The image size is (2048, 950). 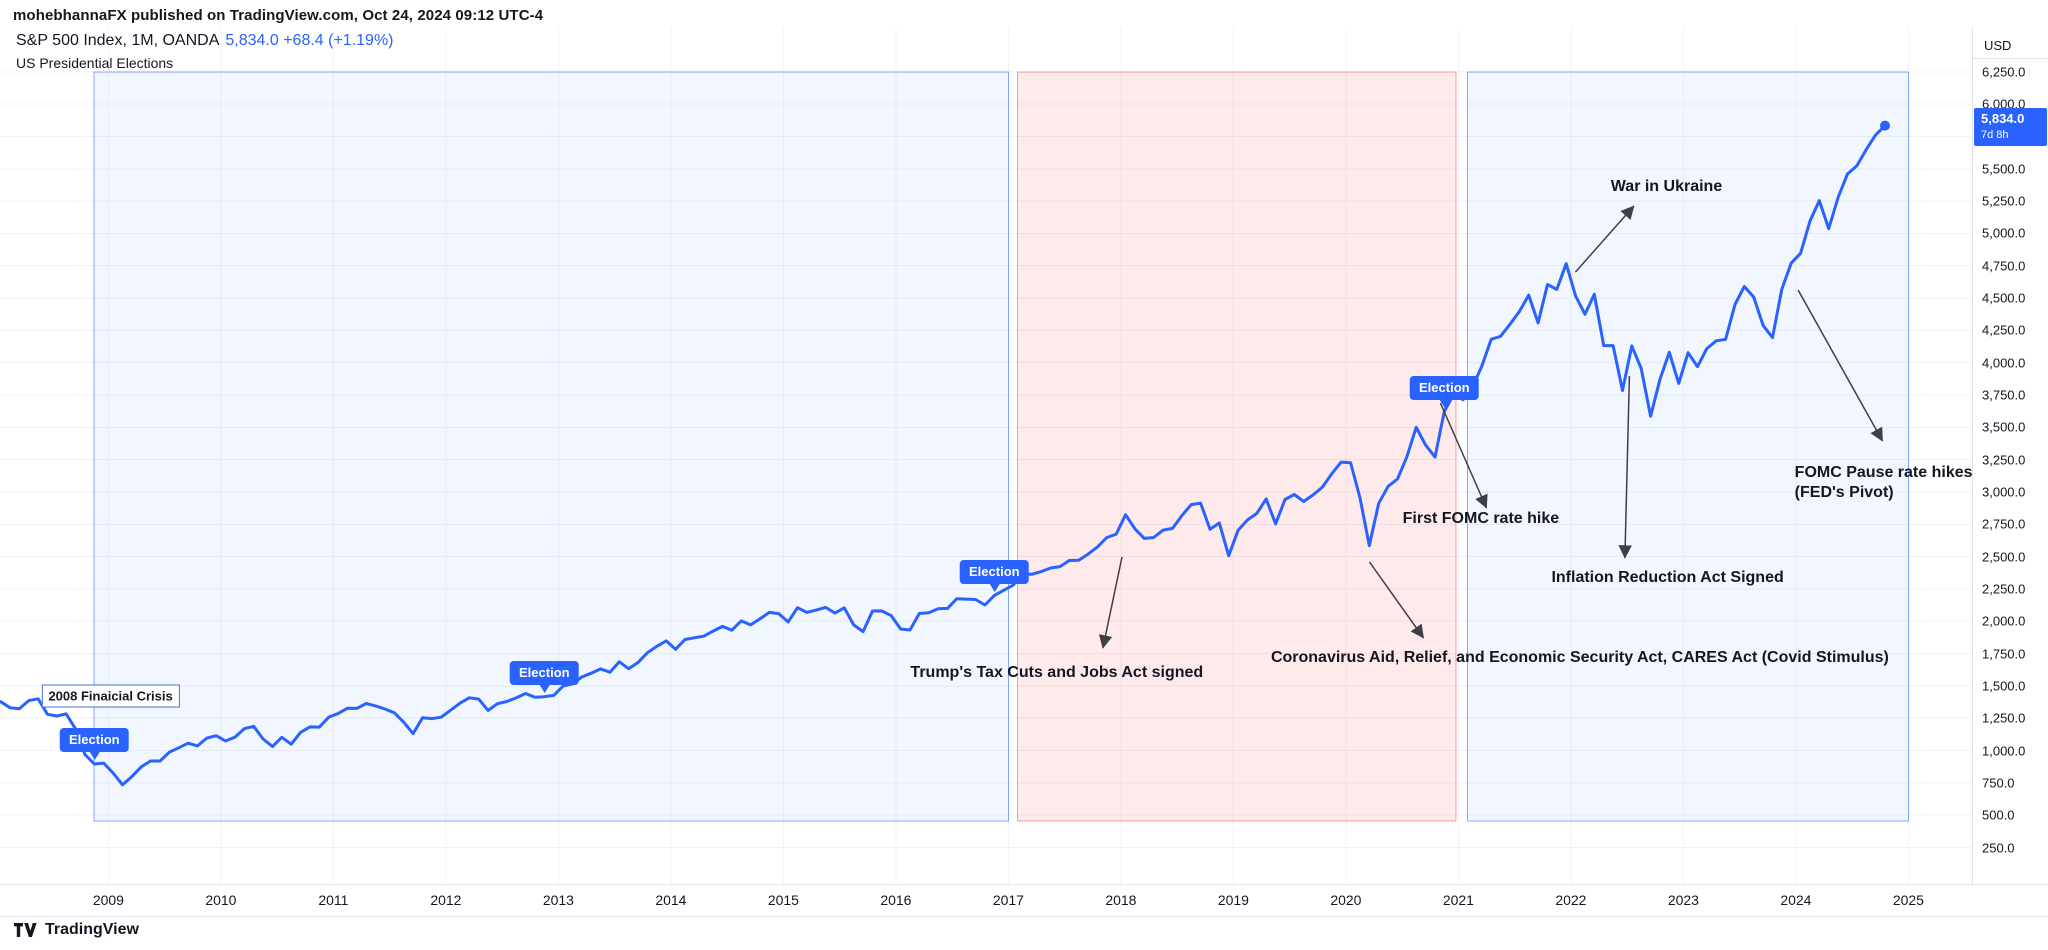 What do you see at coordinates (1121, 900) in the screenshot?
I see `time-tick-2018: 2018` at bounding box center [1121, 900].